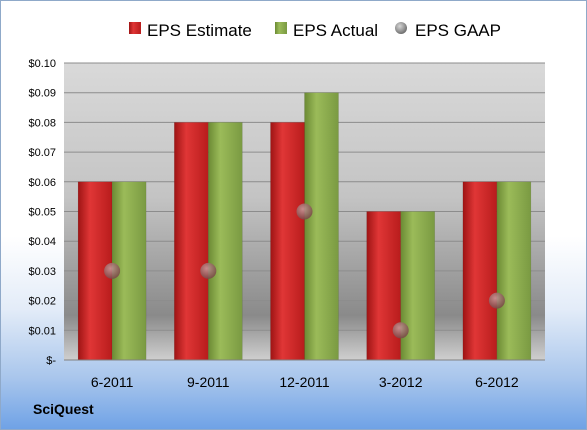 The width and height of the screenshot is (587, 430). I want to click on y-tick-label: $0.02, so click(42, 302).